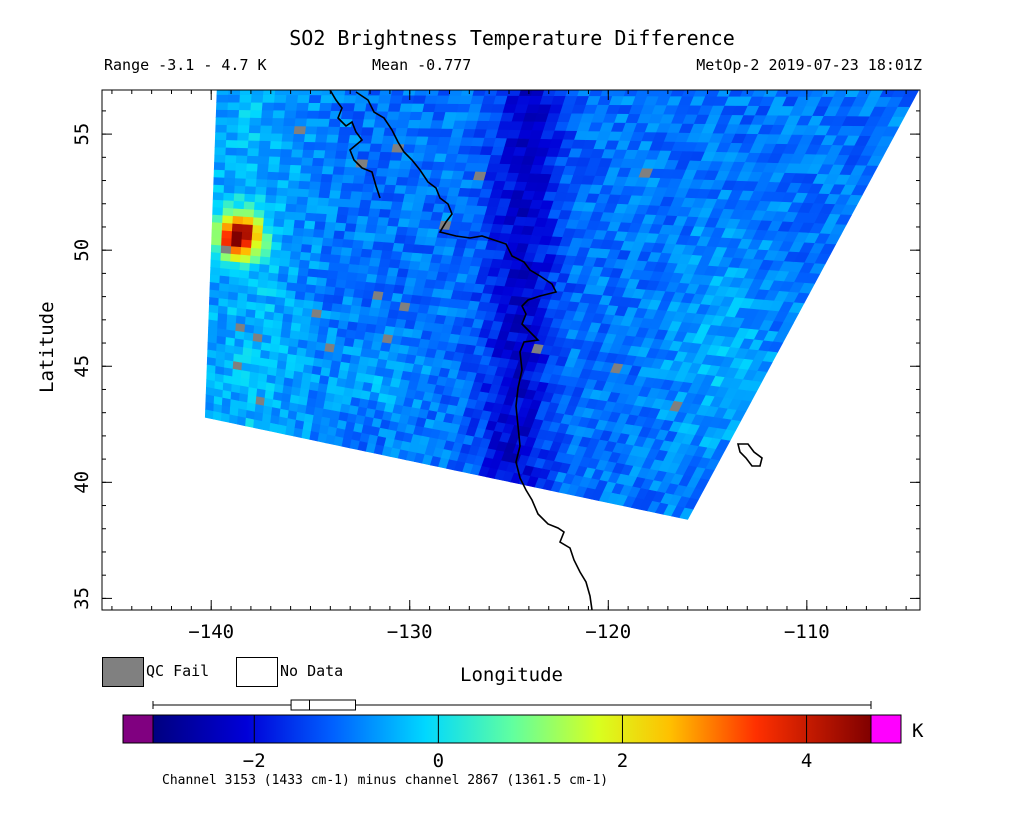 The image size is (1024, 813). Describe the element at coordinates (211, 632) in the screenshot. I see `x-tick-label: −140` at that location.